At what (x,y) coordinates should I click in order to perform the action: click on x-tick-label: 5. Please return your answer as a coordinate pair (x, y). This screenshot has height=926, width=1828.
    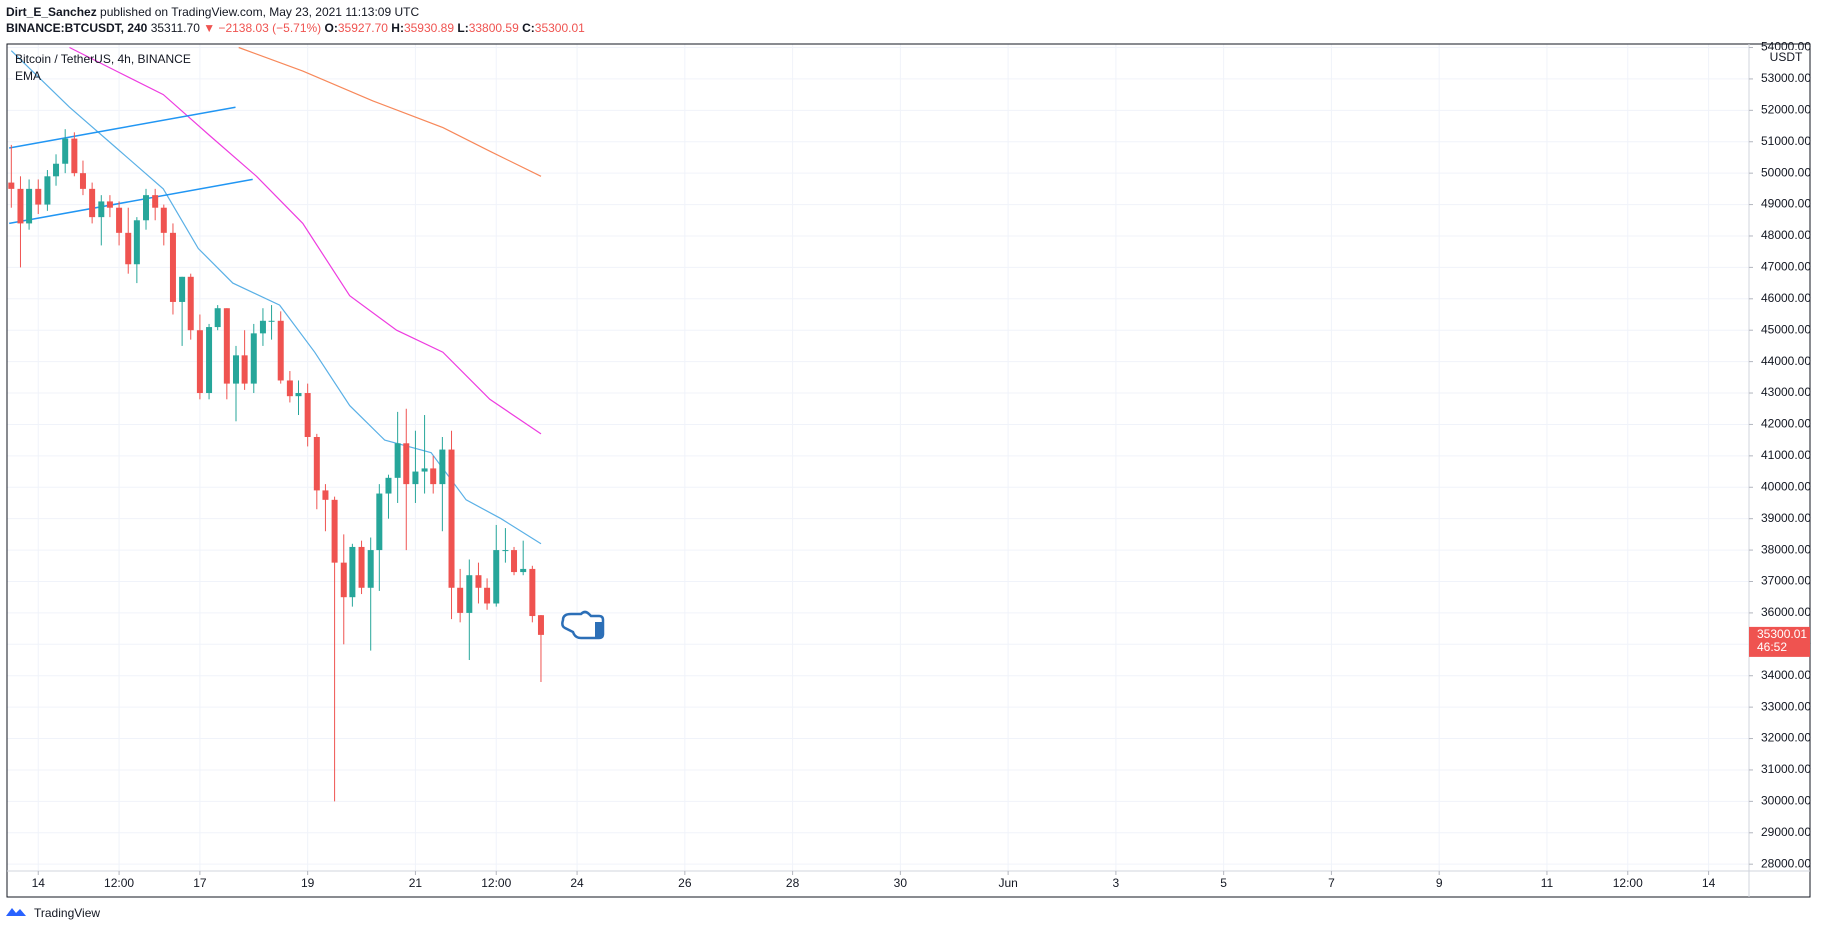
    Looking at the image, I should click on (1223, 883).